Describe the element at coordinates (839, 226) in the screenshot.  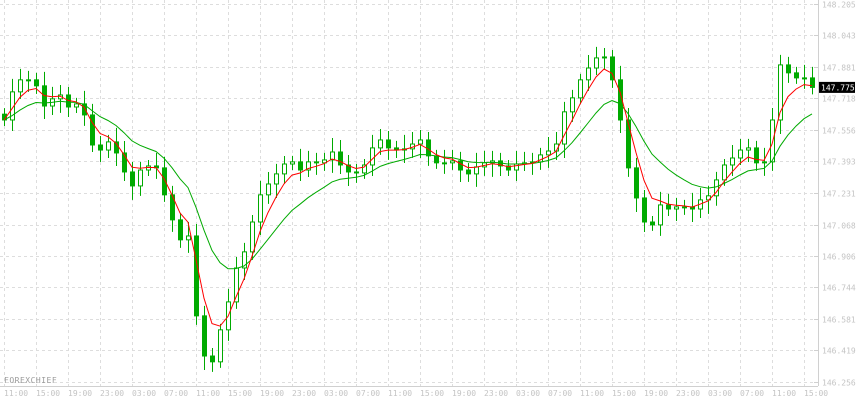
I see `y-tick-label: 147.068` at that location.